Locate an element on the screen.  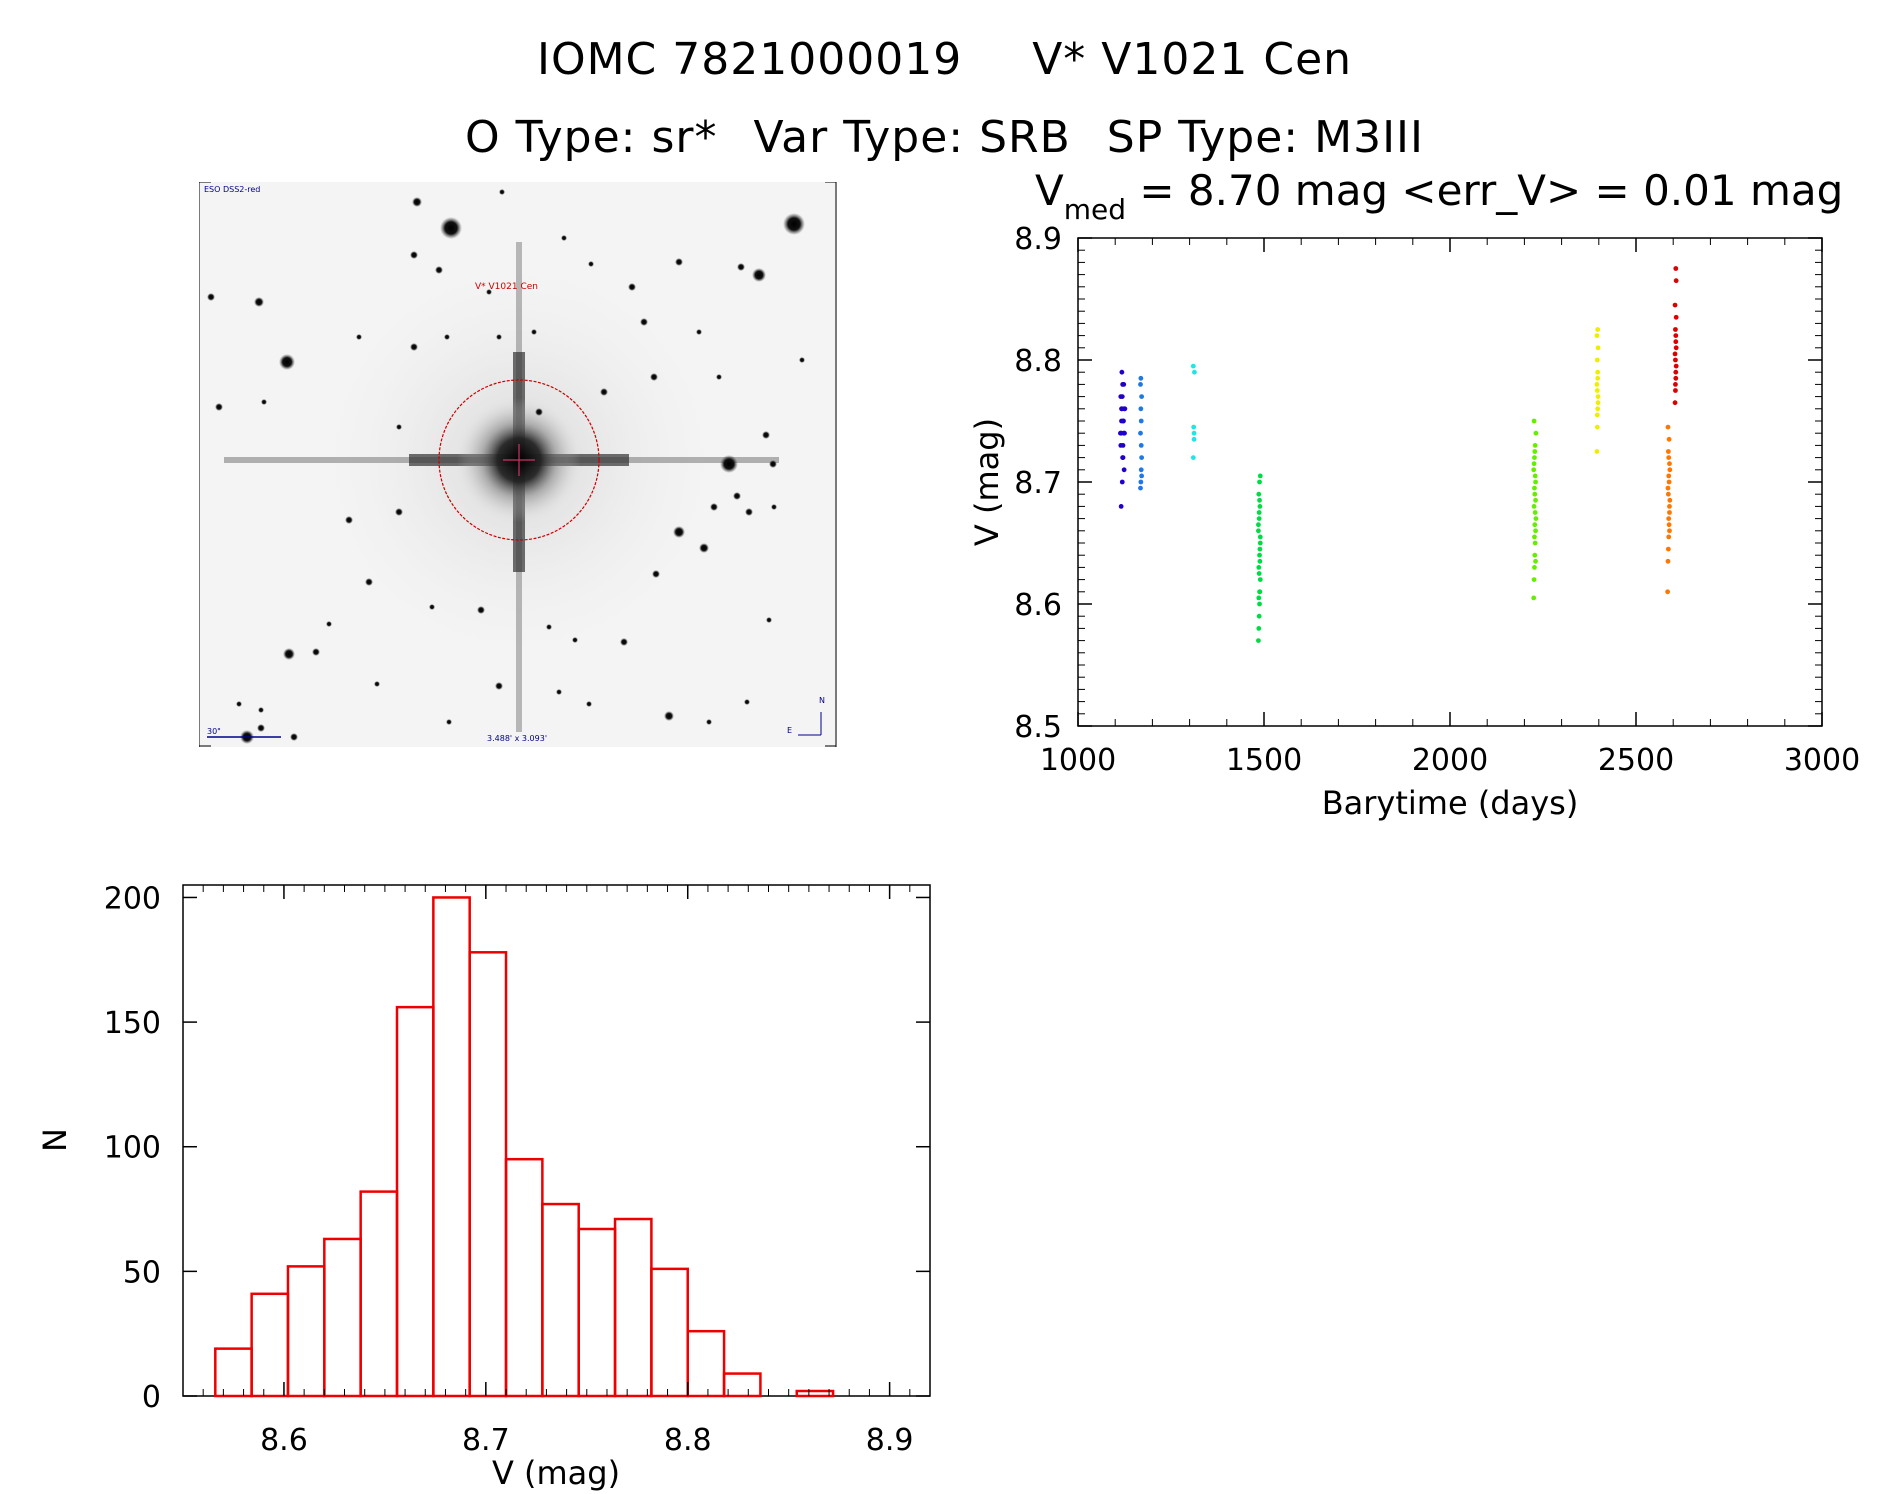
lc-x-tick-label: 2500 is located at coordinates (1636, 760).